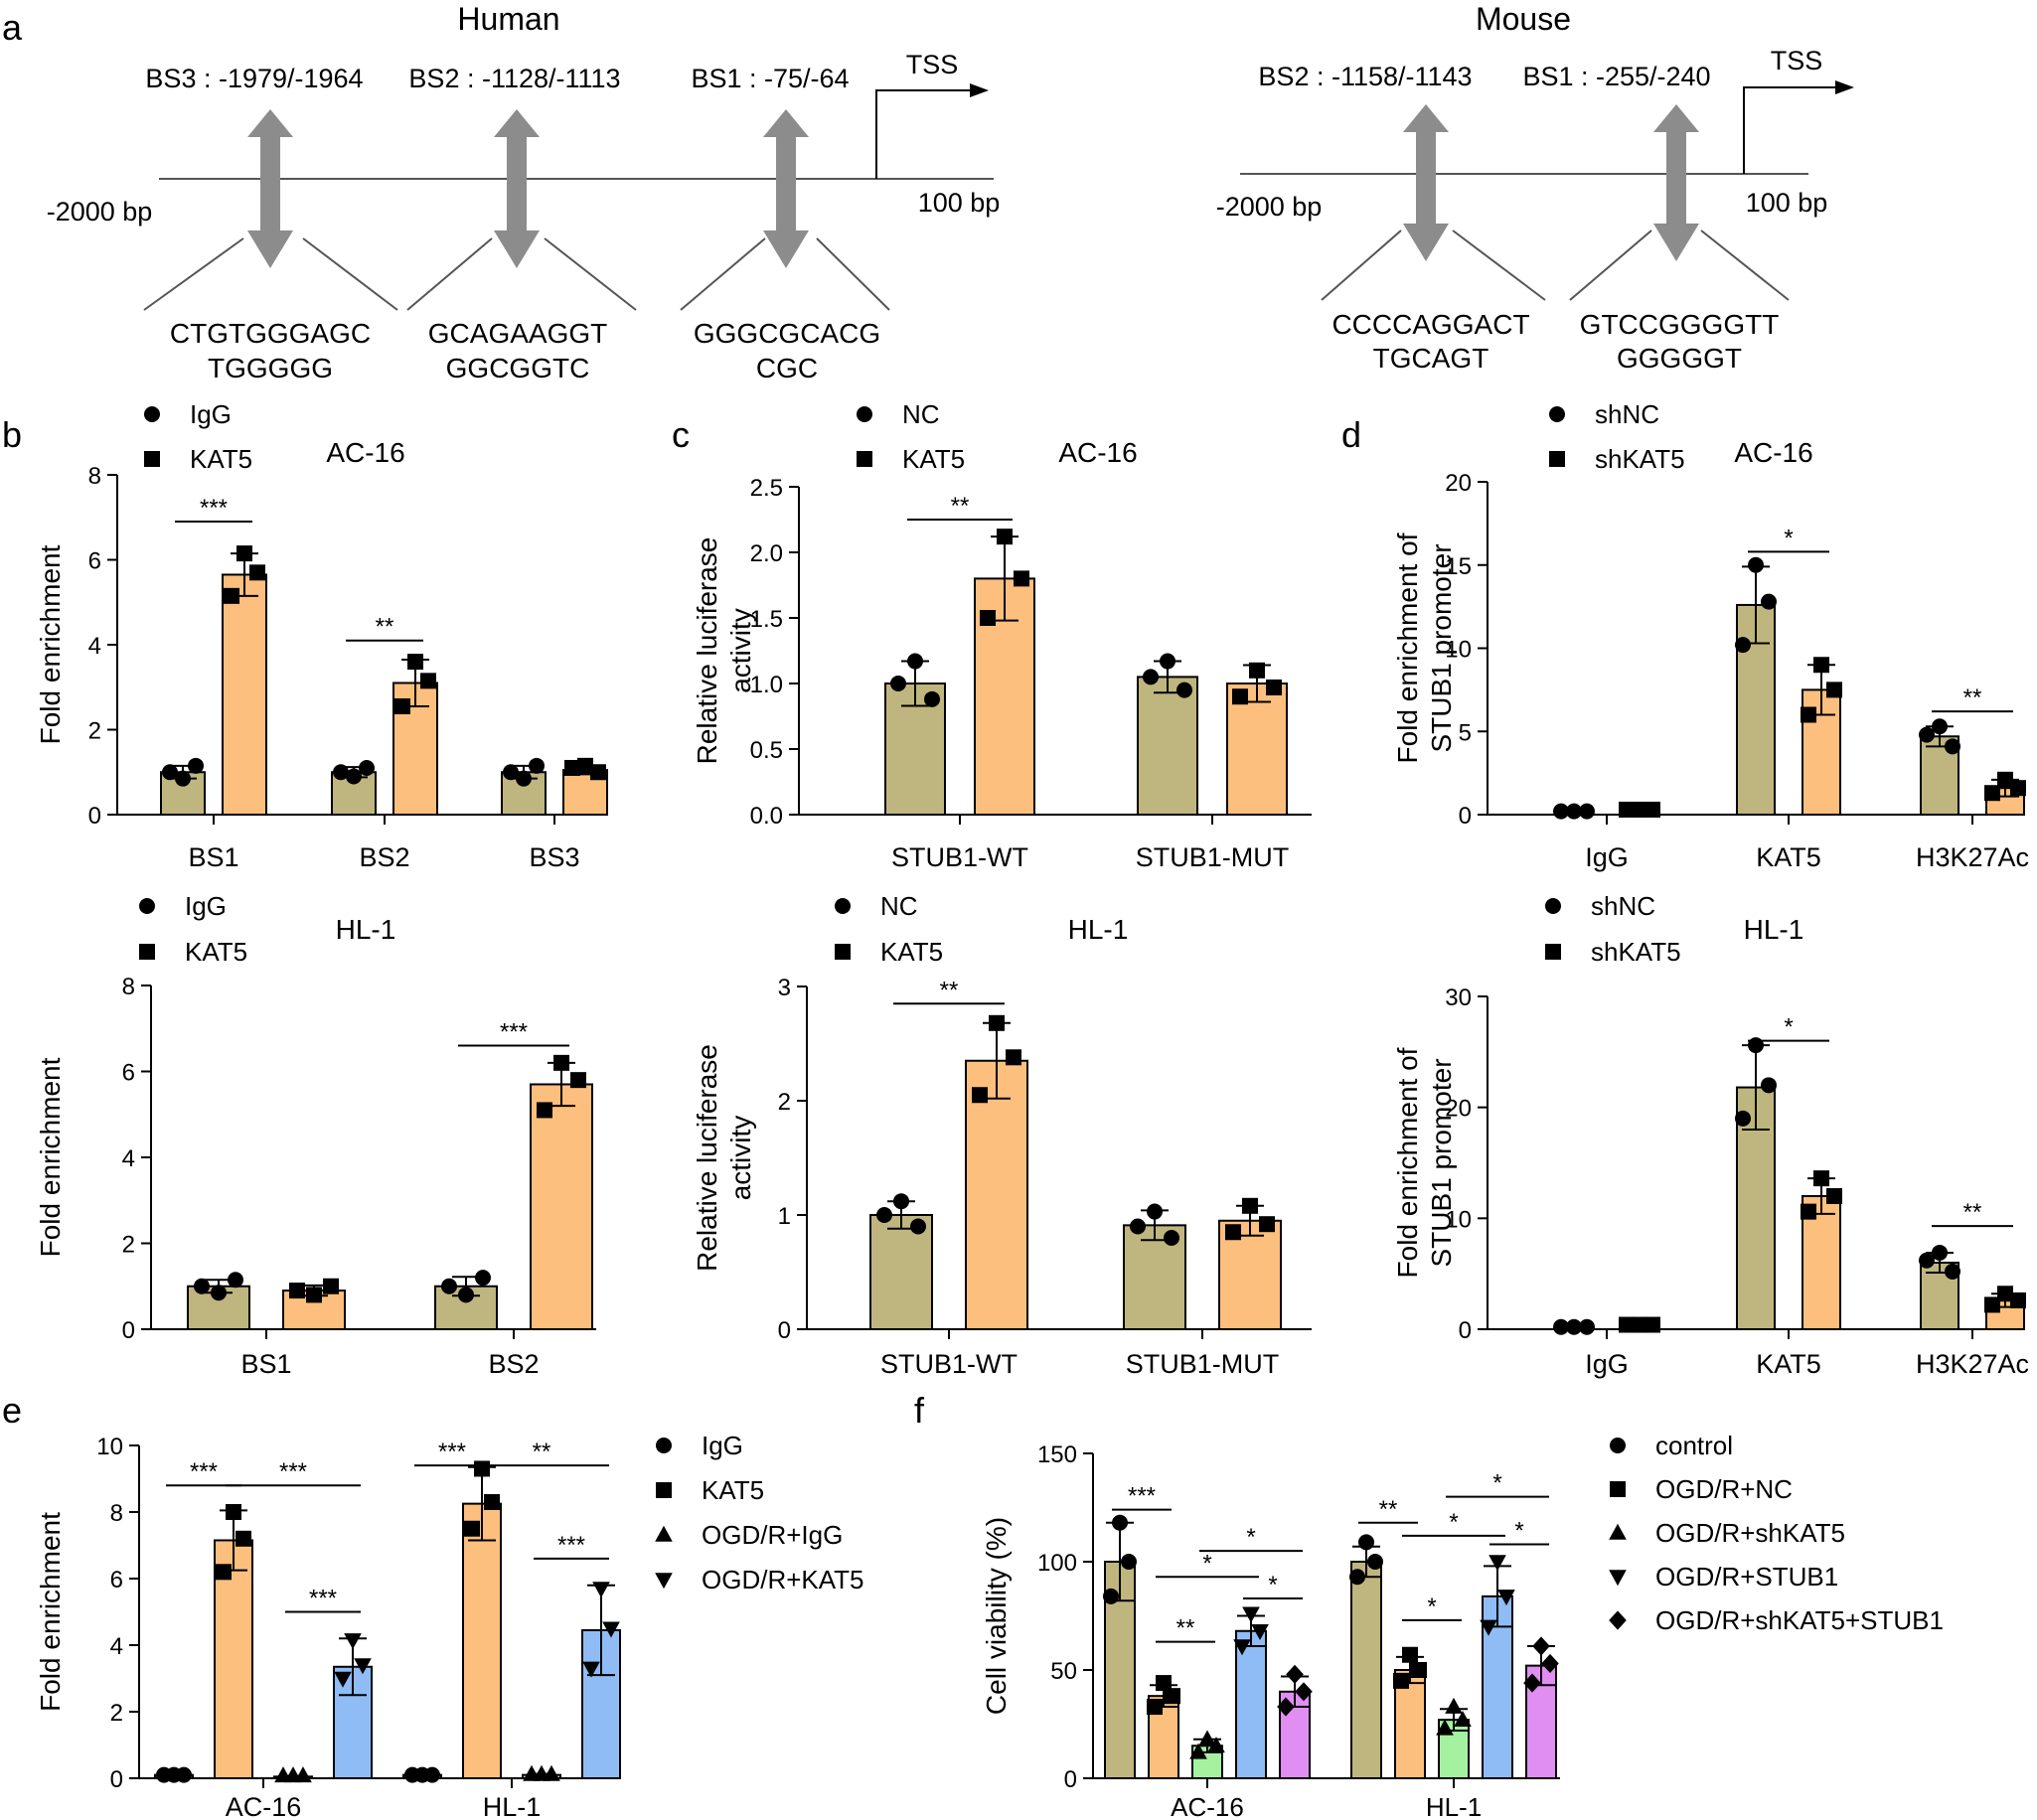  What do you see at coordinates (740, 1158) in the screenshot?
I see `y-axis-label: activity` at bounding box center [740, 1158].